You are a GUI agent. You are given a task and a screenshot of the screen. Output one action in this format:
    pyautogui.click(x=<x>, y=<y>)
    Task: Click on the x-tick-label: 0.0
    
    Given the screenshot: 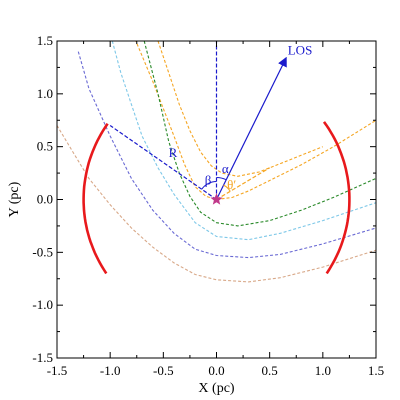 What is the action you would take?
    pyautogui.click(x=216, y=370)
    